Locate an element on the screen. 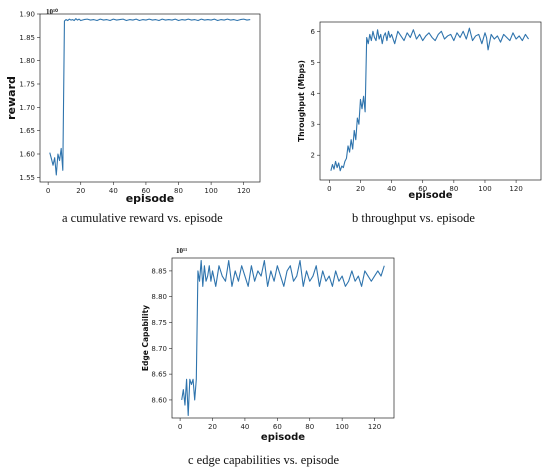 Image resolution: width=550 pixels, height=473 pixels. y-tick-label: 8.80 is located at coordinates (159, 297).